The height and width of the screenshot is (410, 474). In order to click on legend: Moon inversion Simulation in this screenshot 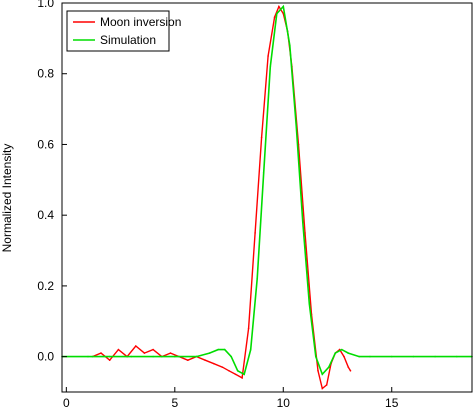, I will do `click(123, 31)`.